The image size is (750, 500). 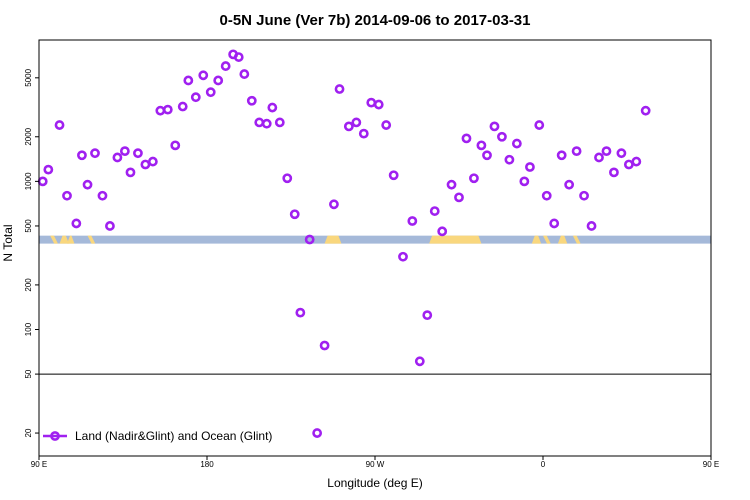 I want to click on legend-marker, so click(x=55, y=436).